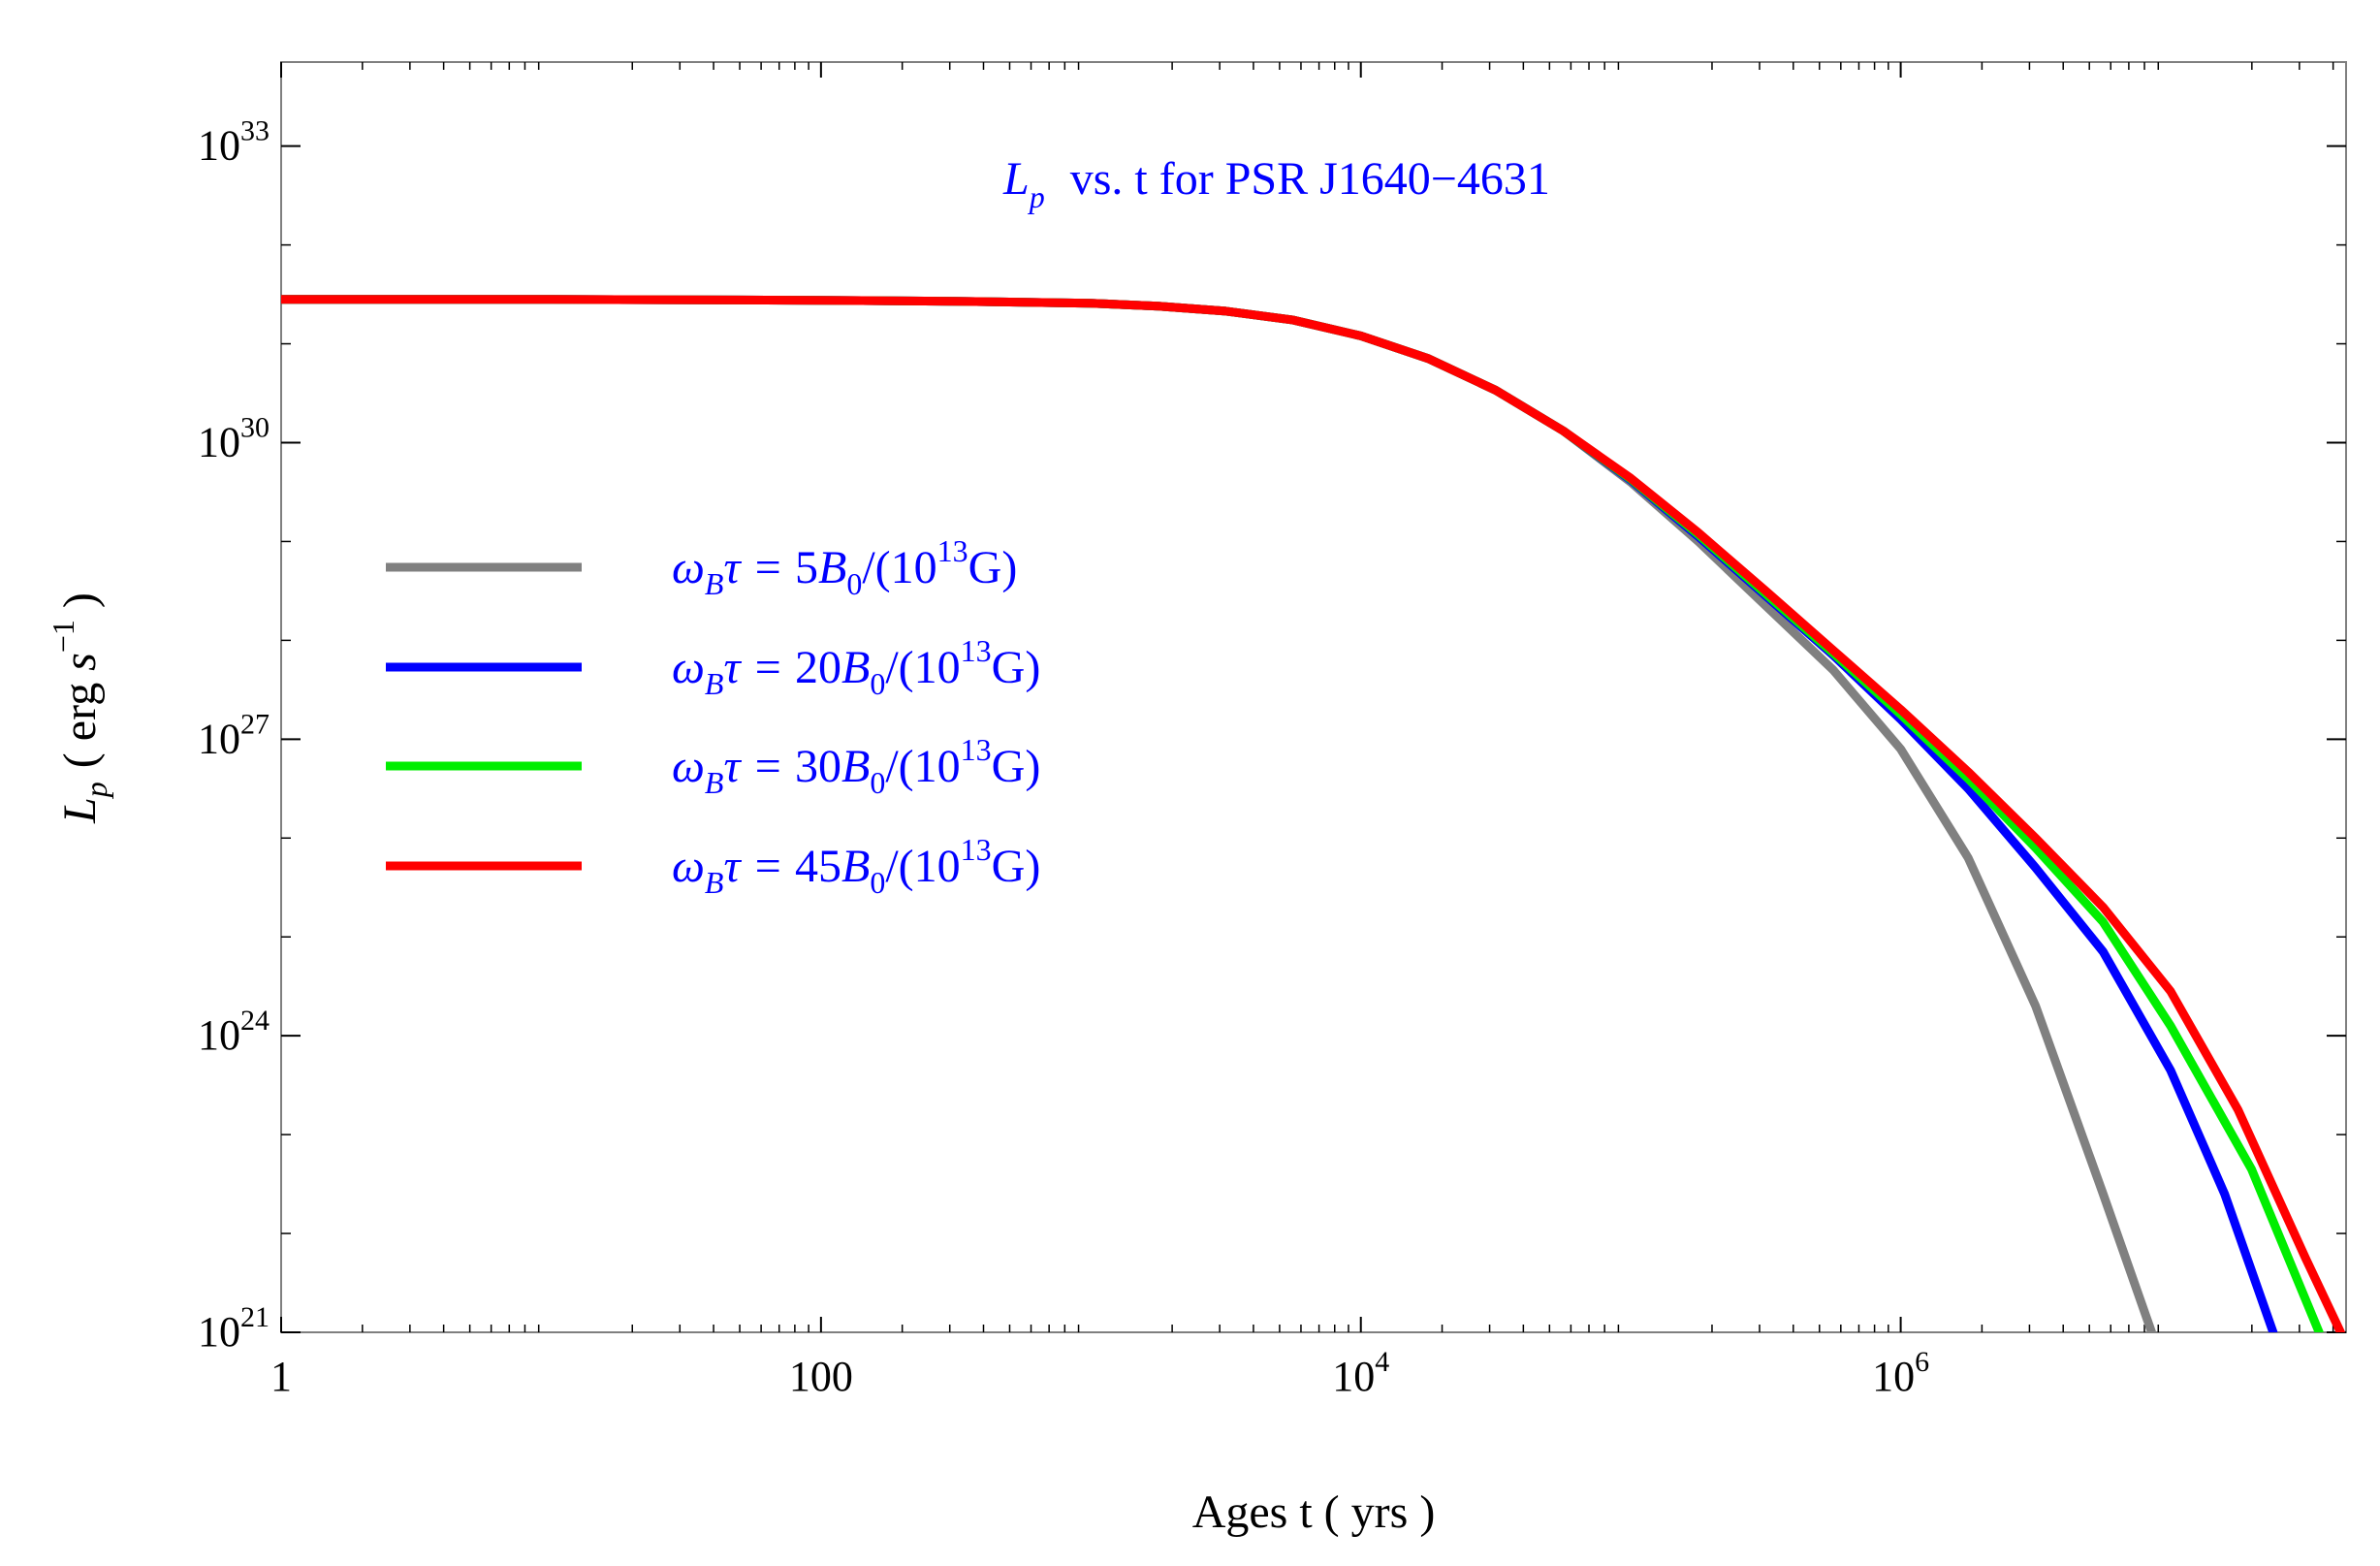 The height and width of the screenshot is (1566, 2380). Describe the element at coordinates (80, 708) in the screenshot. I see `y-axis-title: Lp( erg s−1 )` at that location.